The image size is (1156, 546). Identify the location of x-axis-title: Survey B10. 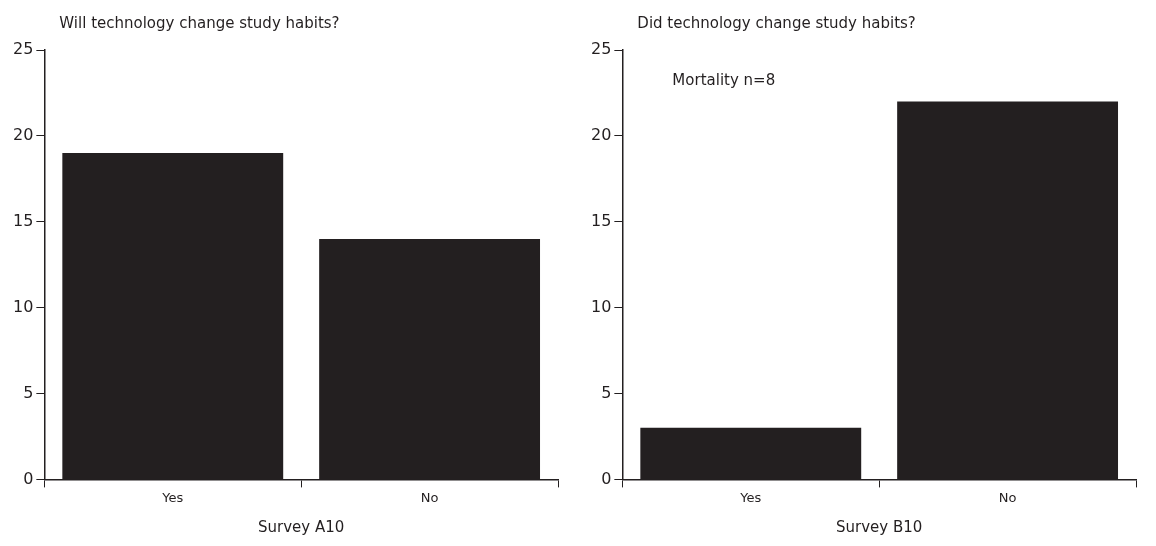
(879, 526).